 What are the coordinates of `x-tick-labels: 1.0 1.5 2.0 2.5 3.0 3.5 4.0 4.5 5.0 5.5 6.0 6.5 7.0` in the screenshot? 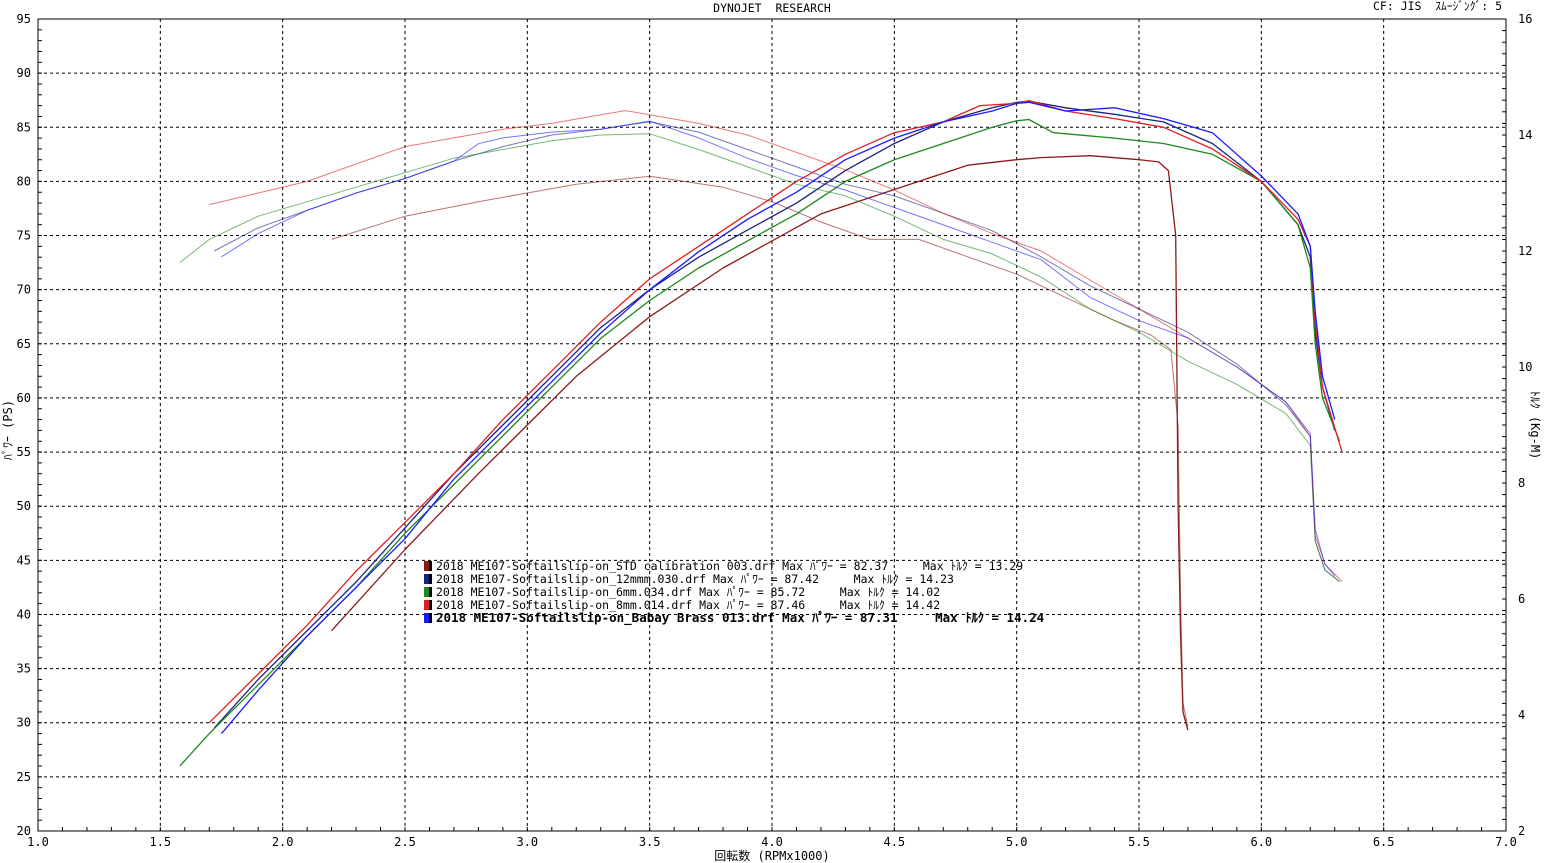 It's located at (772, 842).